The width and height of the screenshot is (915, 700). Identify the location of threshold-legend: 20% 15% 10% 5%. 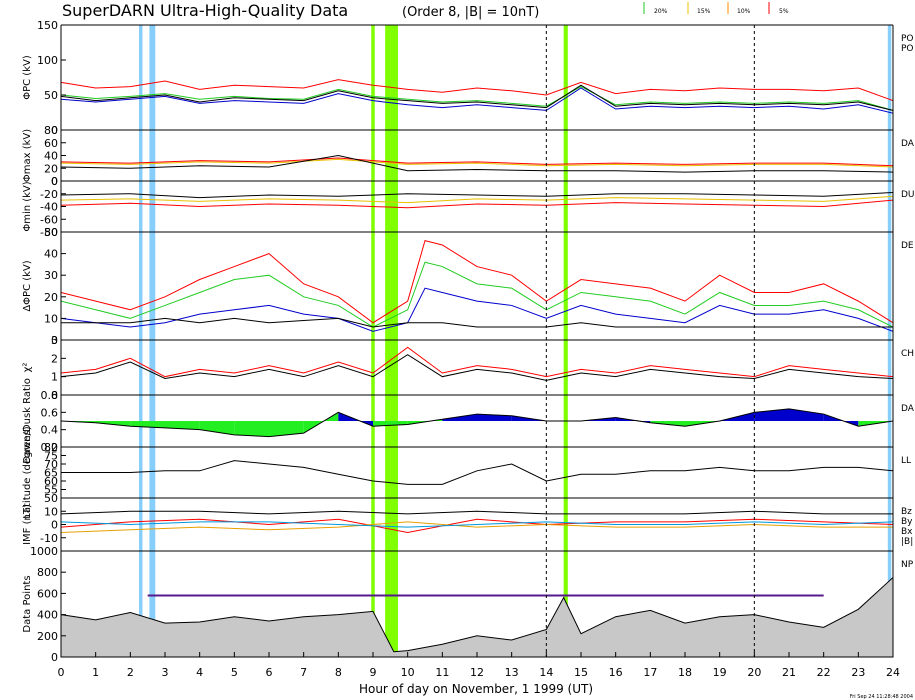
(716, 8).